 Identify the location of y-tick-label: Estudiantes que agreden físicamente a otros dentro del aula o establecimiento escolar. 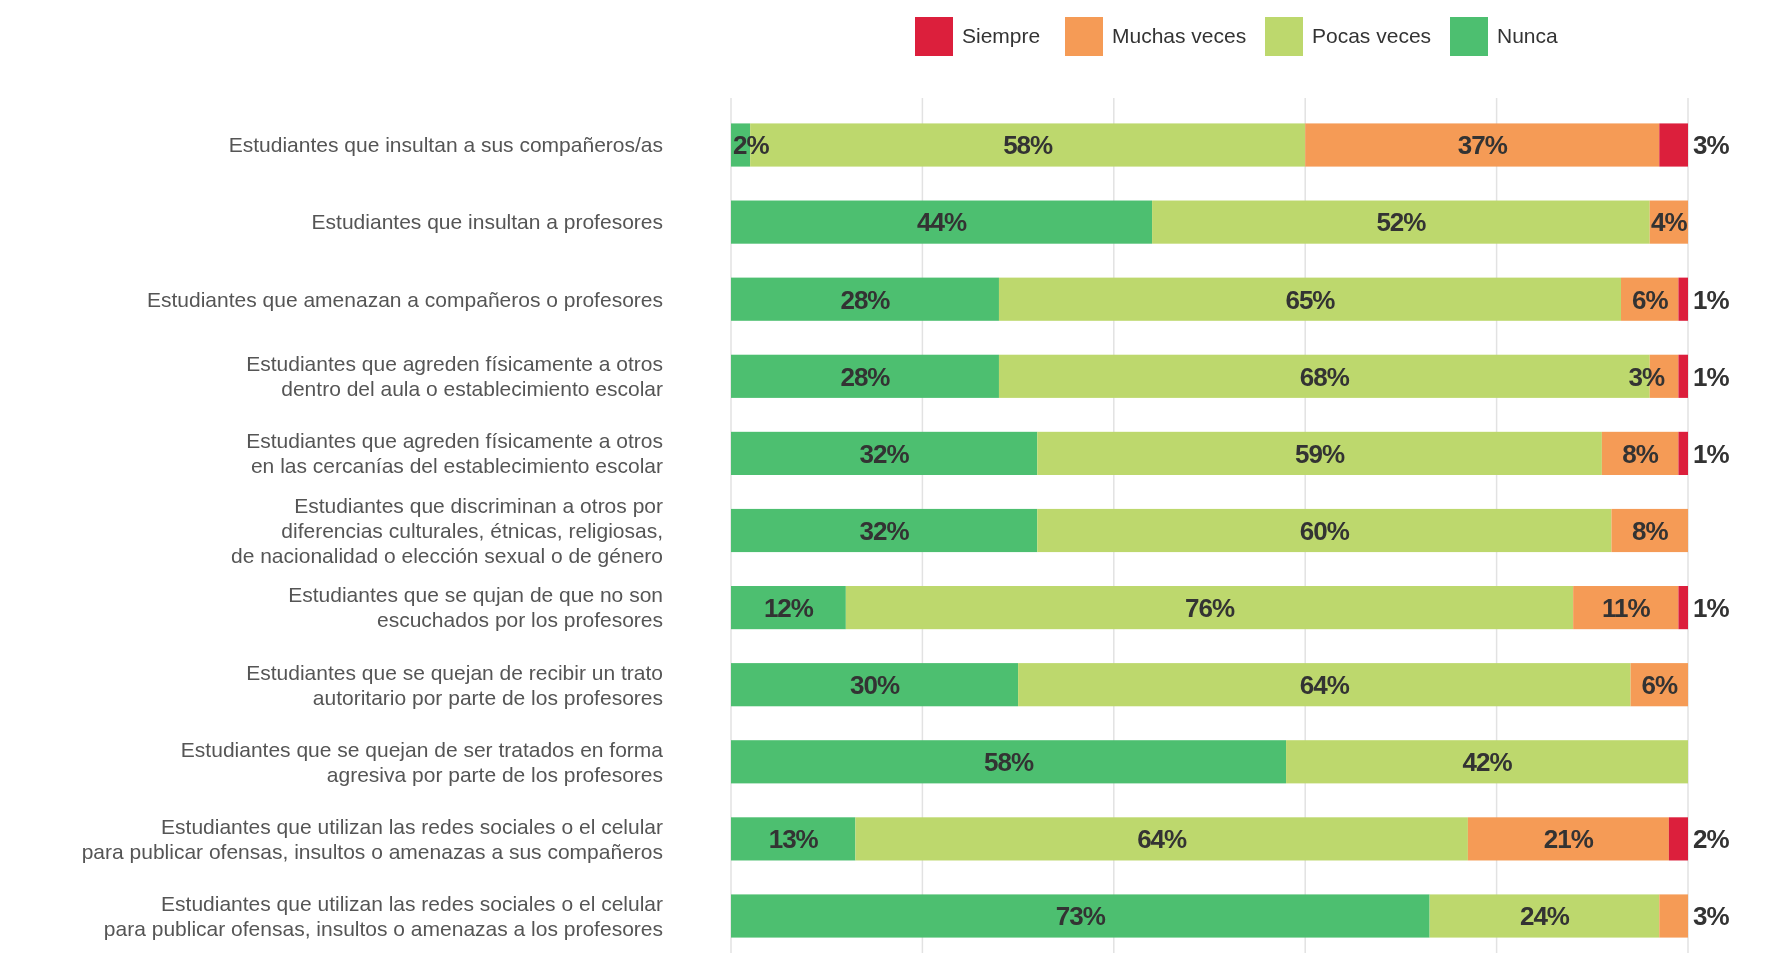
(454, 376).